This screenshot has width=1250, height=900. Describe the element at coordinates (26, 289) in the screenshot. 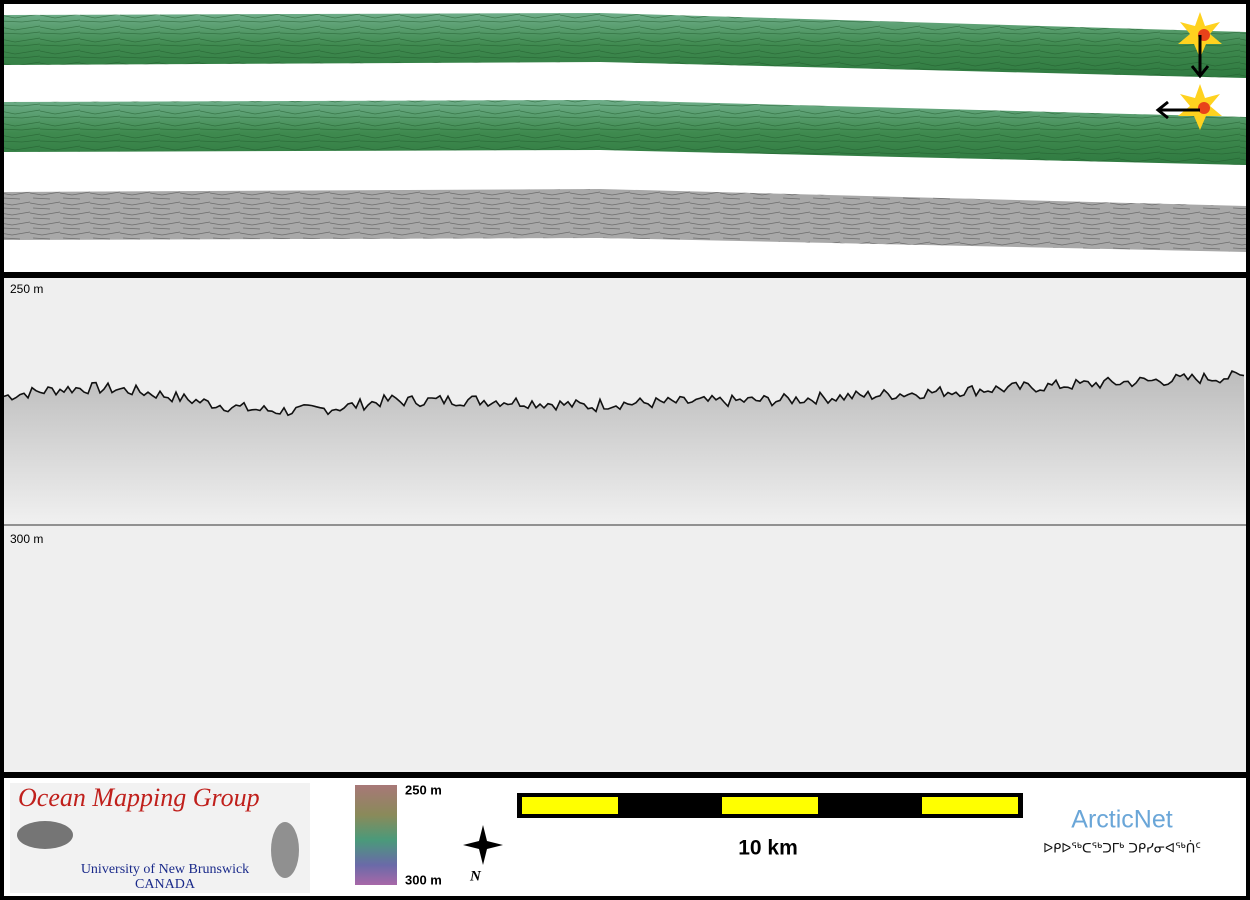

I see `depth-label: 250 m` at that location.